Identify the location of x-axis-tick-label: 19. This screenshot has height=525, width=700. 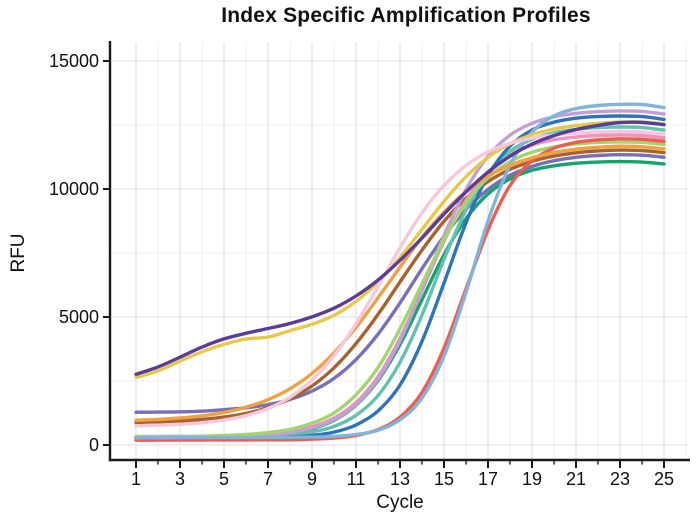
(532, 479).